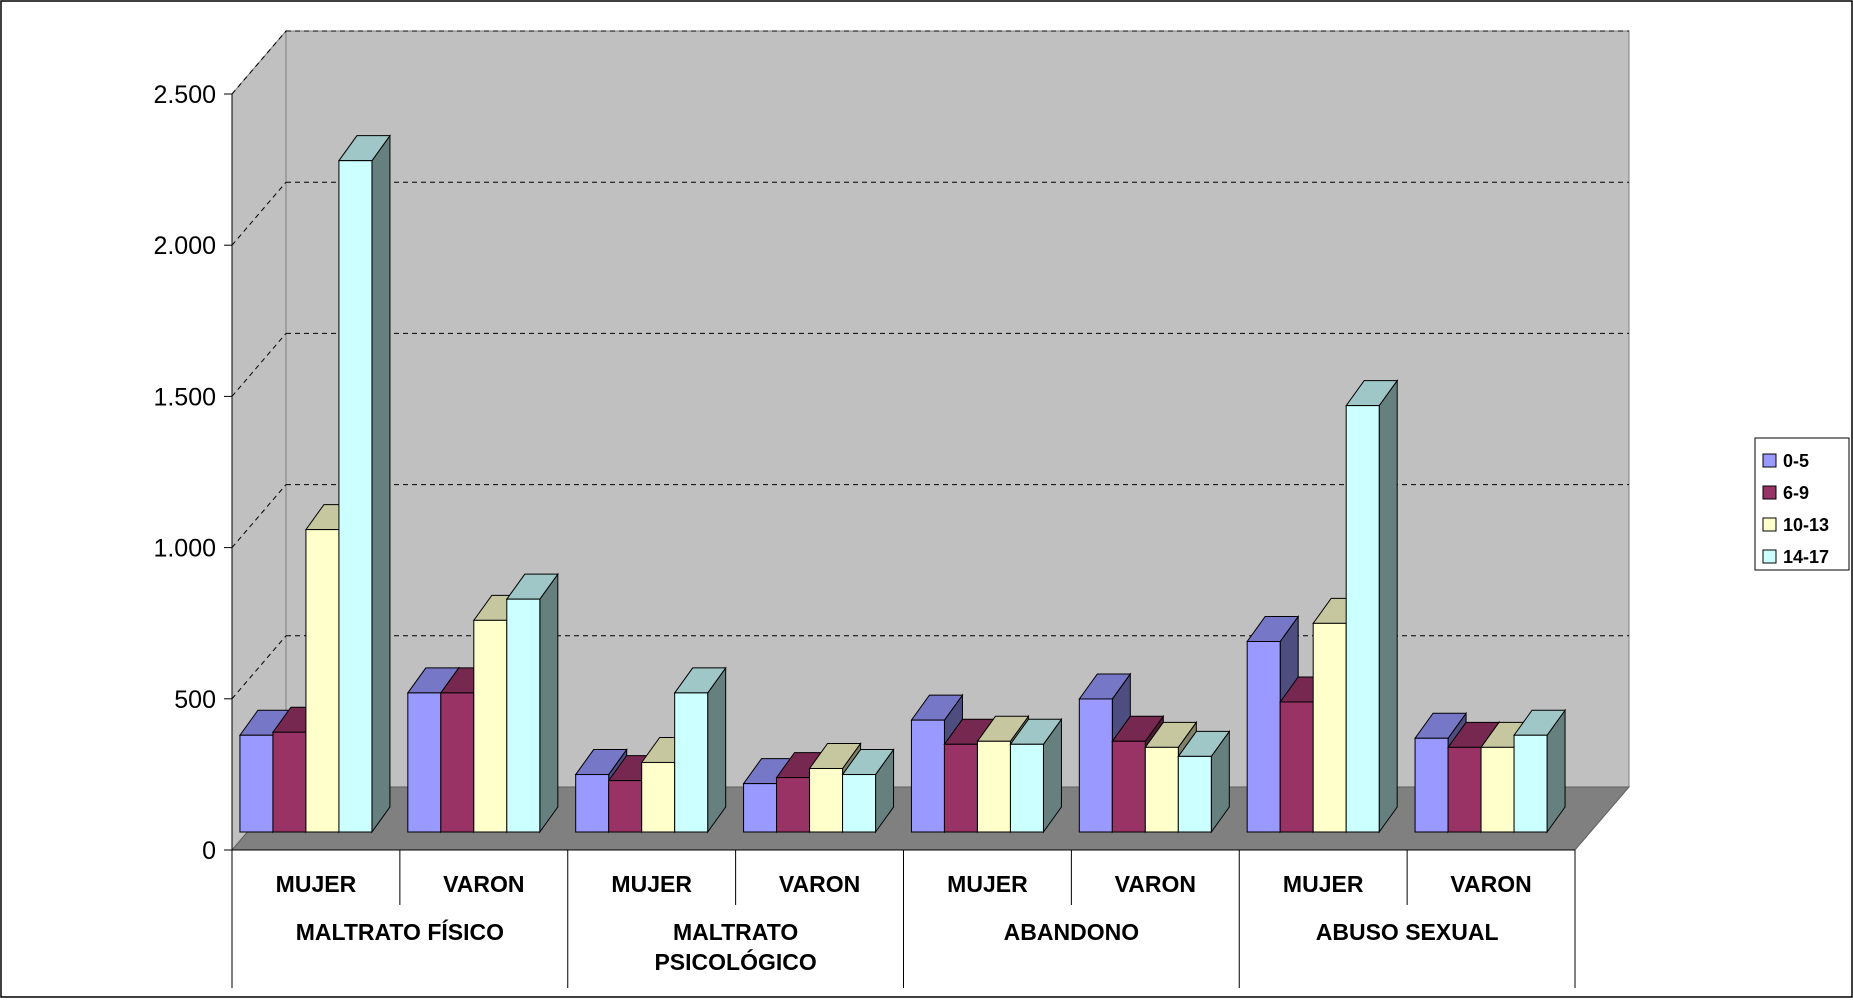 This screenshot has height=1003, width=1853. What do you see at coordinates (1071, 932) in the screenshot?
I see `group-label: ABANDONO` at bounding box center [1071, 932].